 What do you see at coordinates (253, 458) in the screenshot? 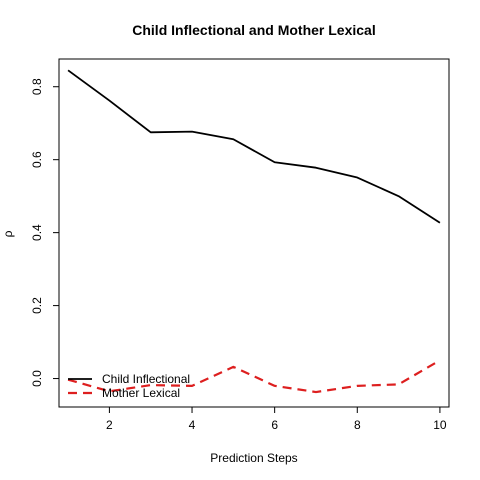
I see `x-axis-label: Prediction Steps` at bounding box center [253, 458].